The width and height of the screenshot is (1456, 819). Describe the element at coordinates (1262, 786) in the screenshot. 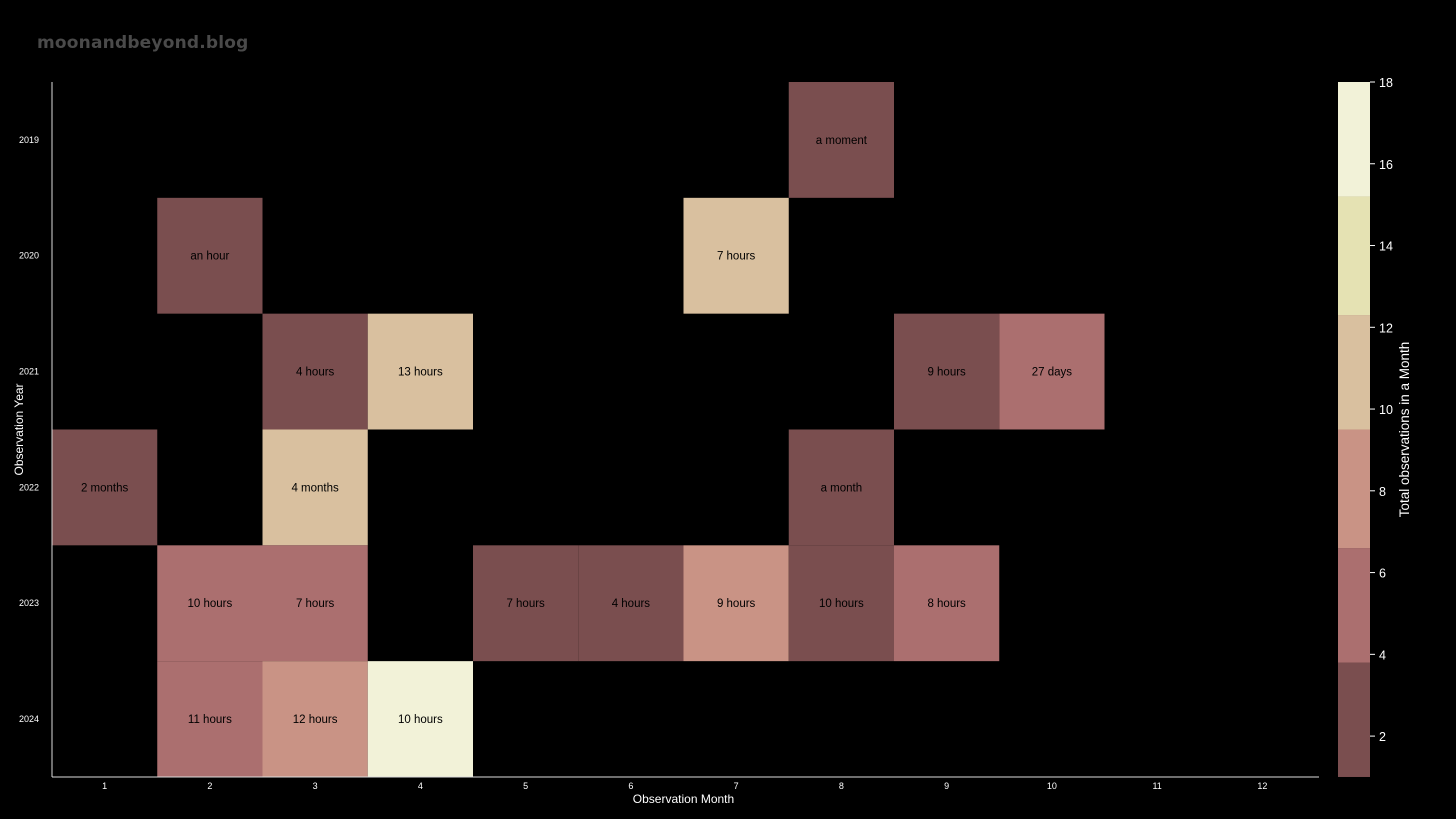

I see `x-tick-label: 12` at that location.